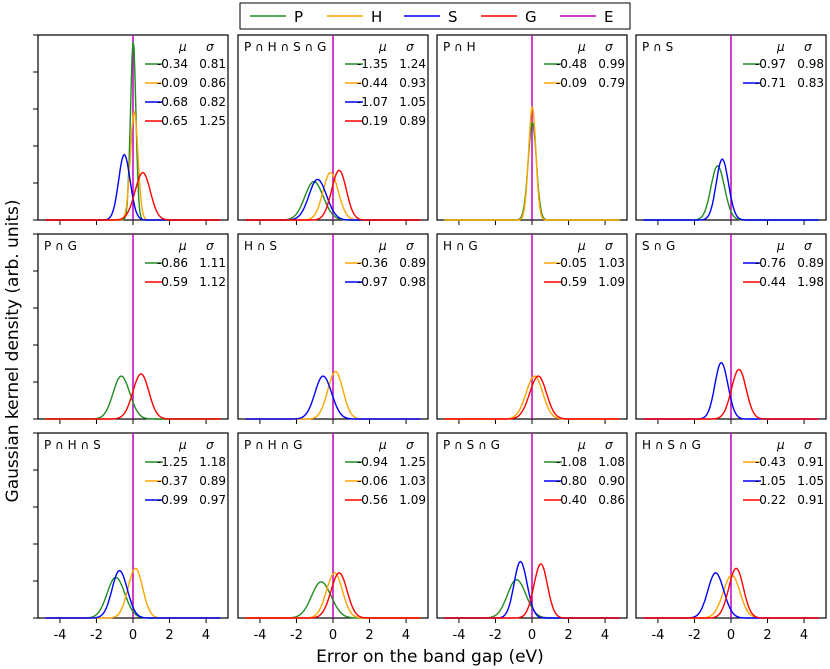 Image resolution: width=830 pixels, height=669 pixels. What do you see at coordinates (172, 64) in the screenshot?
I see `mu-value: -0.34` at bounding box center [172, 64].